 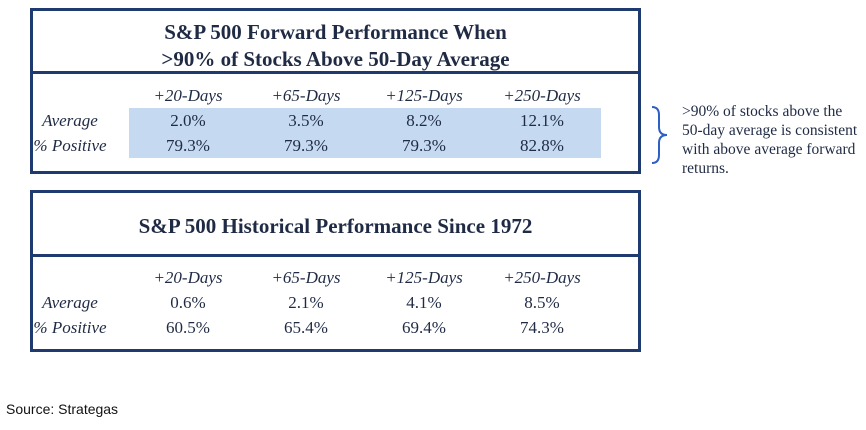 I want to click on curly-brace-icon, so click(x=659, y=135).